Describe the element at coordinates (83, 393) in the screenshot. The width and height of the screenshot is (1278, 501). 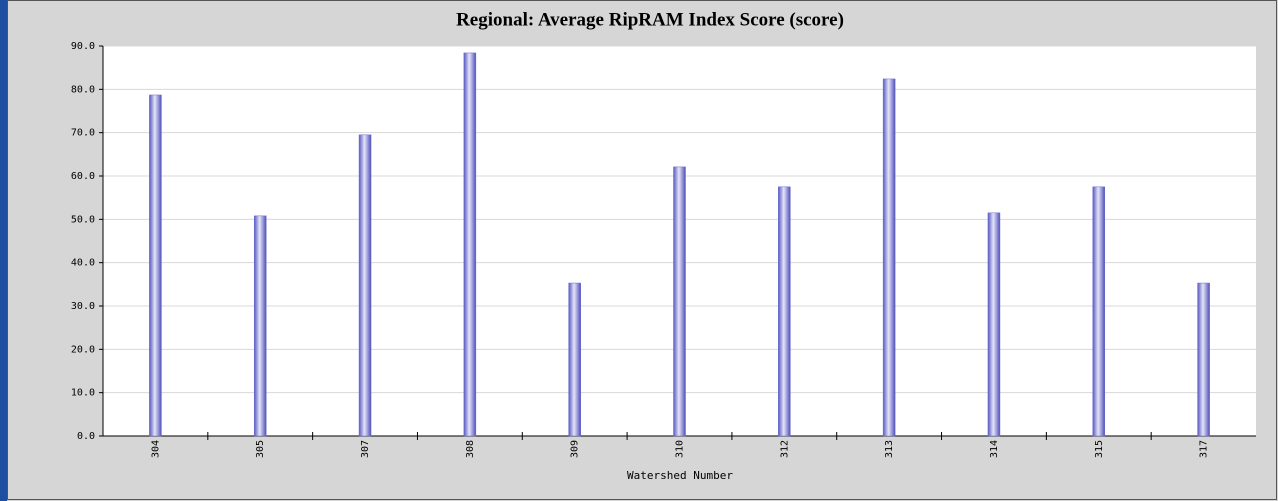
I see `y-tick-label: 10.0` at that location.